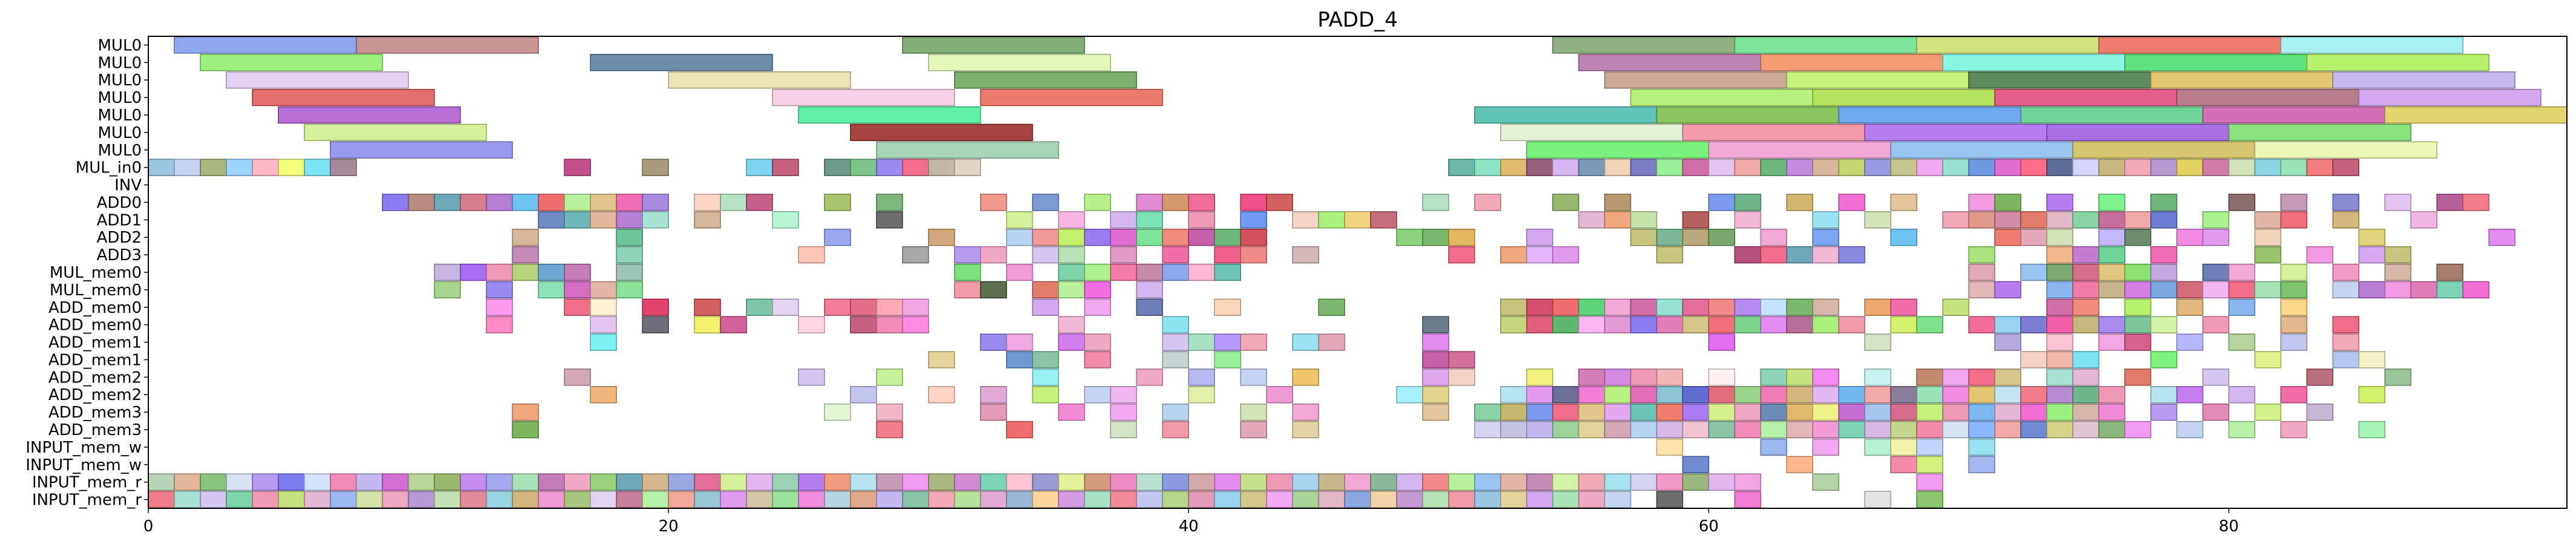  Describe the element at coordinates (1357, 20) in the screenshot. I see `chart-title: PADD_4` at that location.